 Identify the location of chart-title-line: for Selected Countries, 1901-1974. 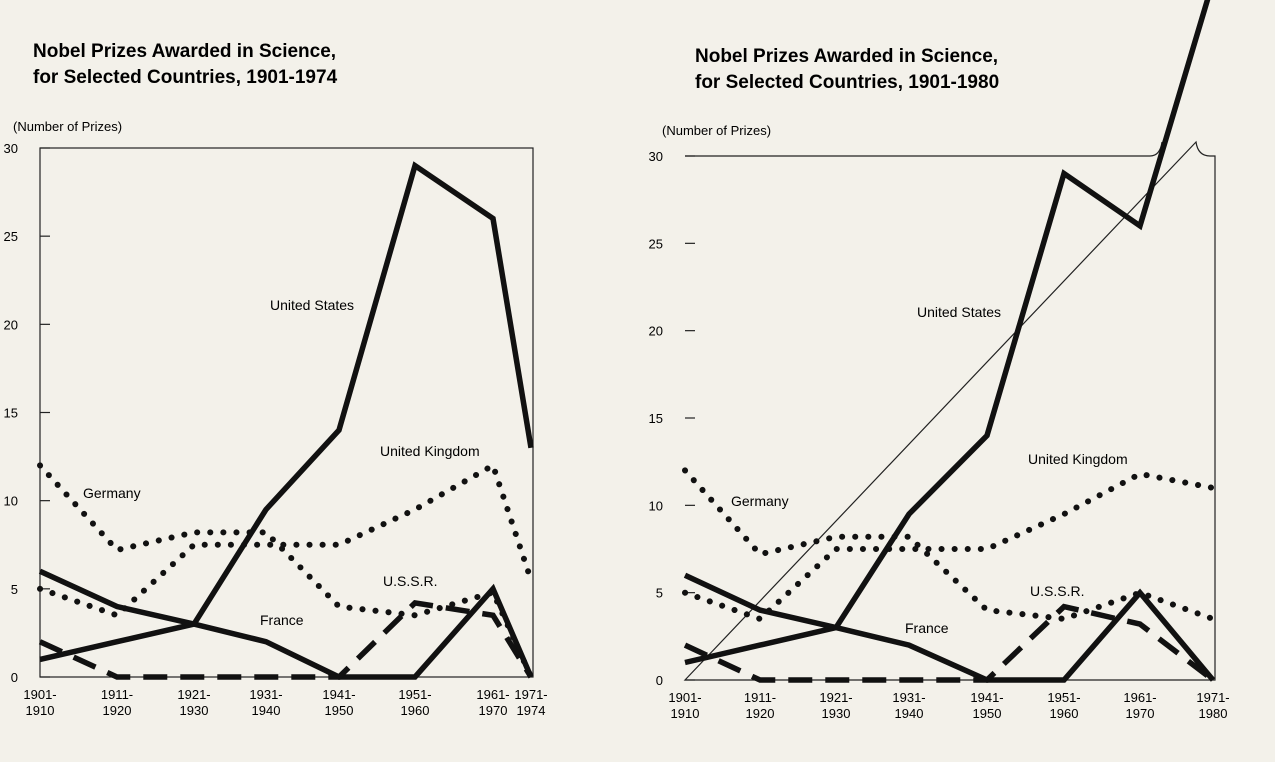
(185, 77).